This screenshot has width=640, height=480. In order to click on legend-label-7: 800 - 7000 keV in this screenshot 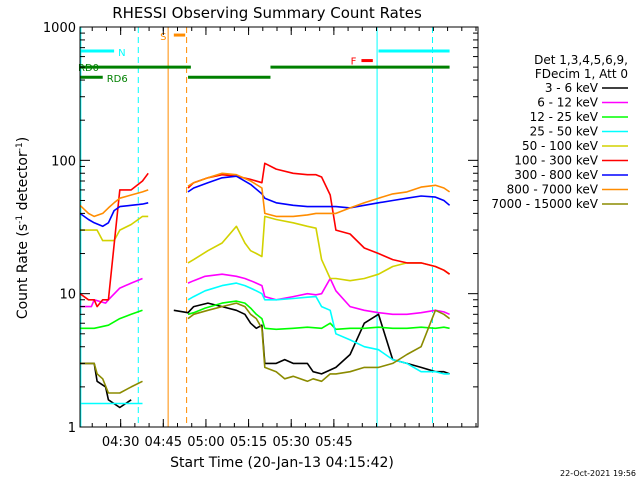, I will do `click(553, 190)`.